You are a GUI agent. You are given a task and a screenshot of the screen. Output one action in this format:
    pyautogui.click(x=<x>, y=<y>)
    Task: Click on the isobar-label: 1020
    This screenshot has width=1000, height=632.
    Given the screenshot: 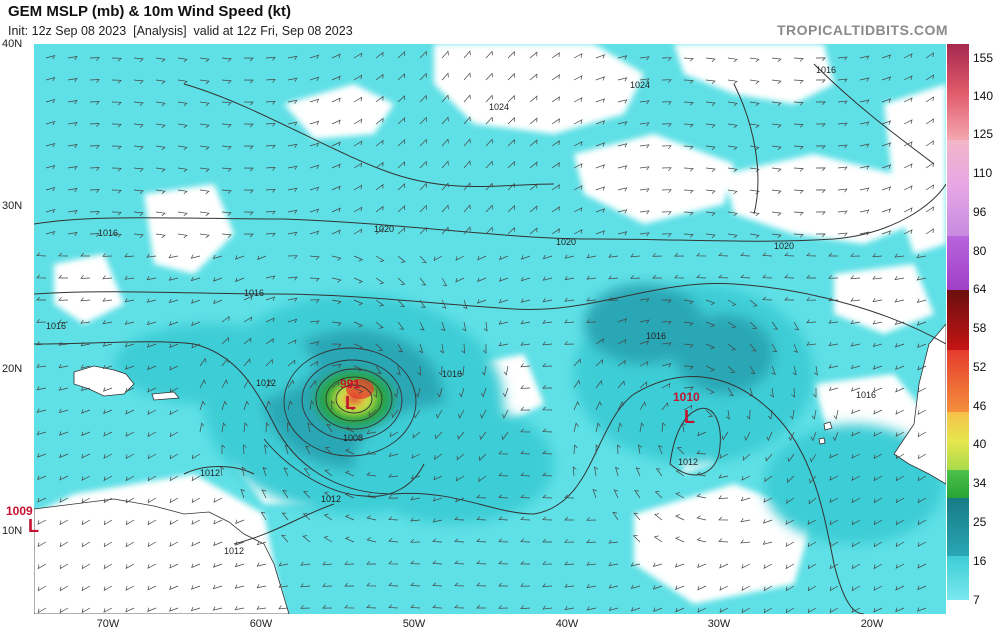 What is the action you would take?
    pyautogui.click(x=566, y=242)
    